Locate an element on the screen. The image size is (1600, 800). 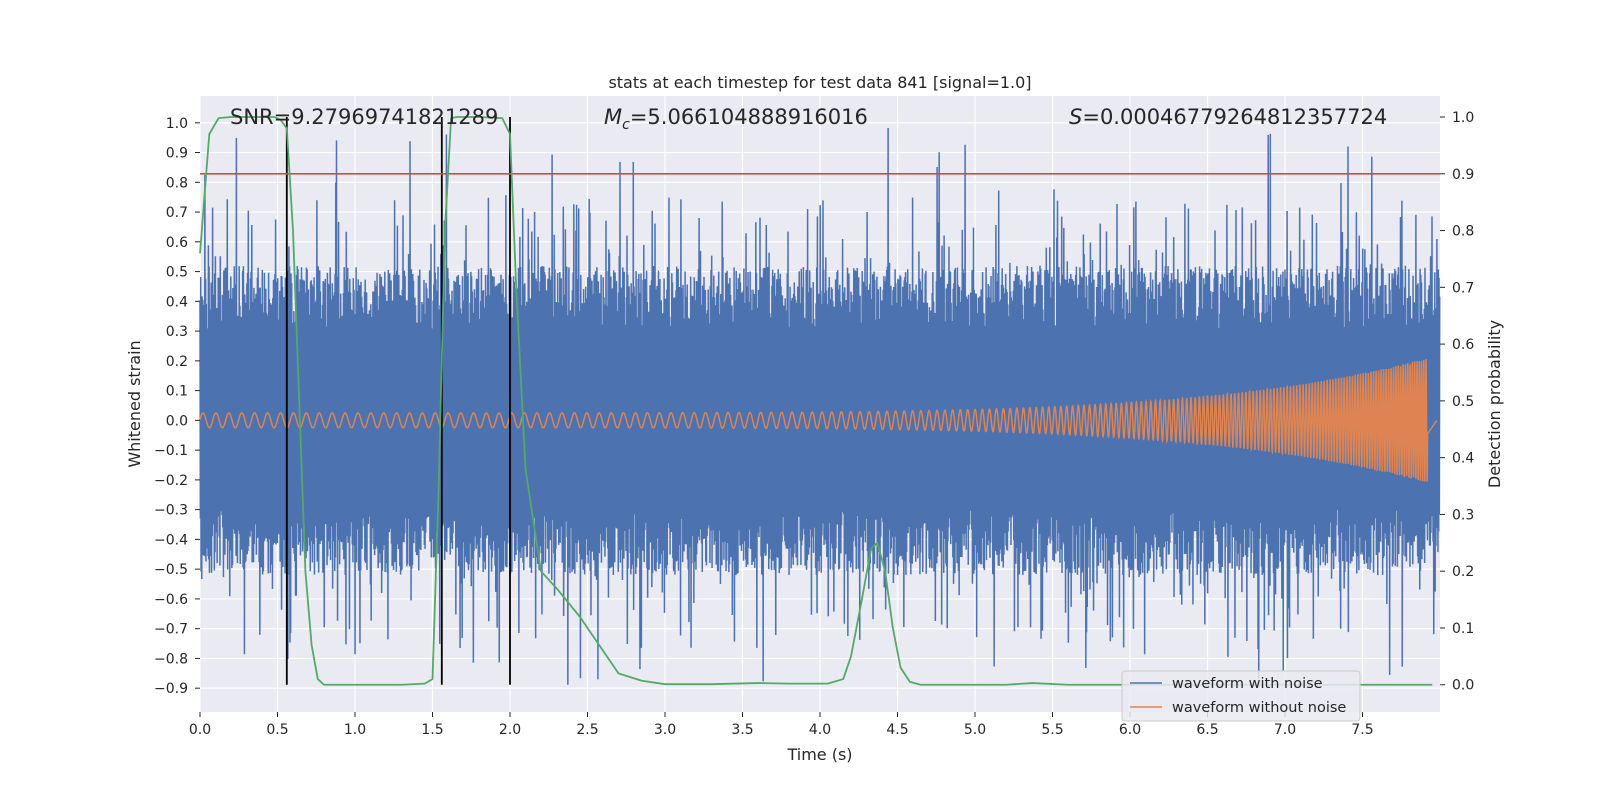
y-tick-label: 0.5 is located at coordinates (177, 273).